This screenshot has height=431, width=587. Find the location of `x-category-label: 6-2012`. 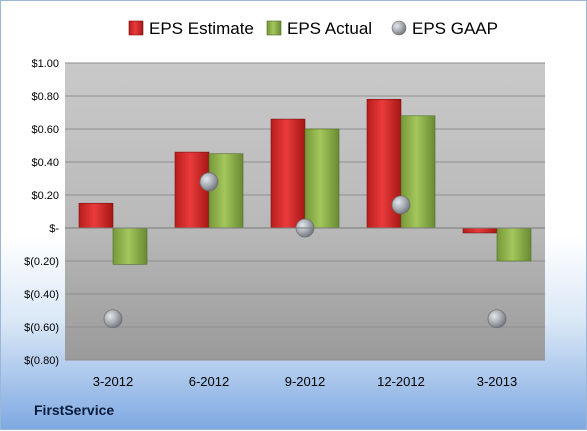

x-category-label: 6-2012 is located at coordinates (209, 381).